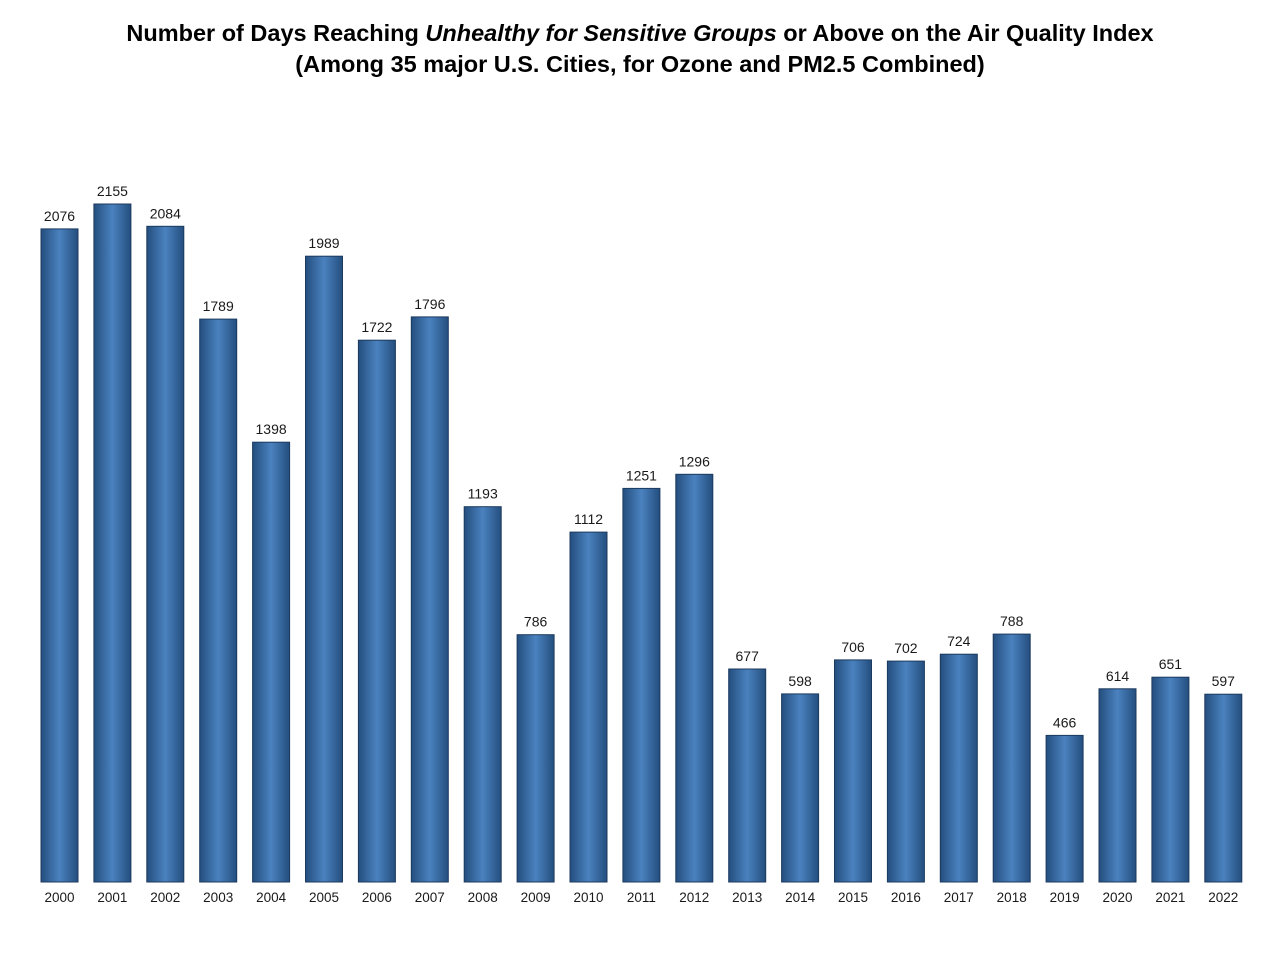 The height and width of the screenshot is (960, 1280). What do you see at coordinates (376, 611) in the screenshot?
I see `bar-2006` at bounding box center [376, 611].